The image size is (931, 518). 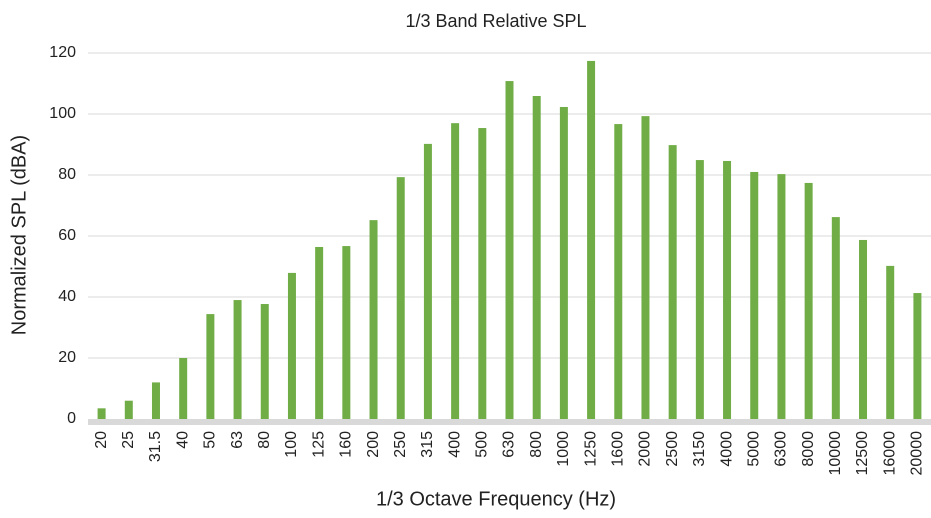 I want to click on x-tick-label: 16000, so click(x=889, y=453).